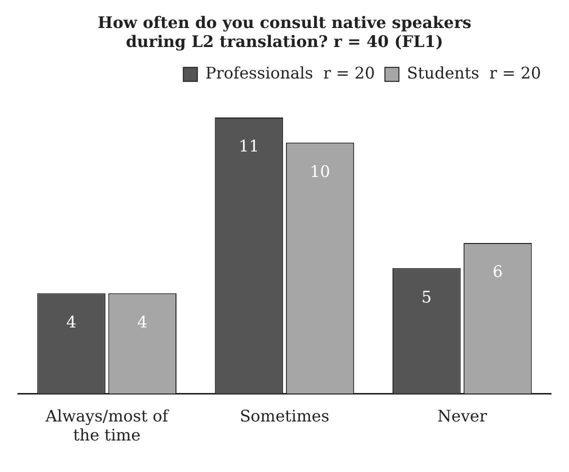 The height and width of the screenshot is (472, 569). I want to click on x-tick-label: Sometimes, so click(285, 416).